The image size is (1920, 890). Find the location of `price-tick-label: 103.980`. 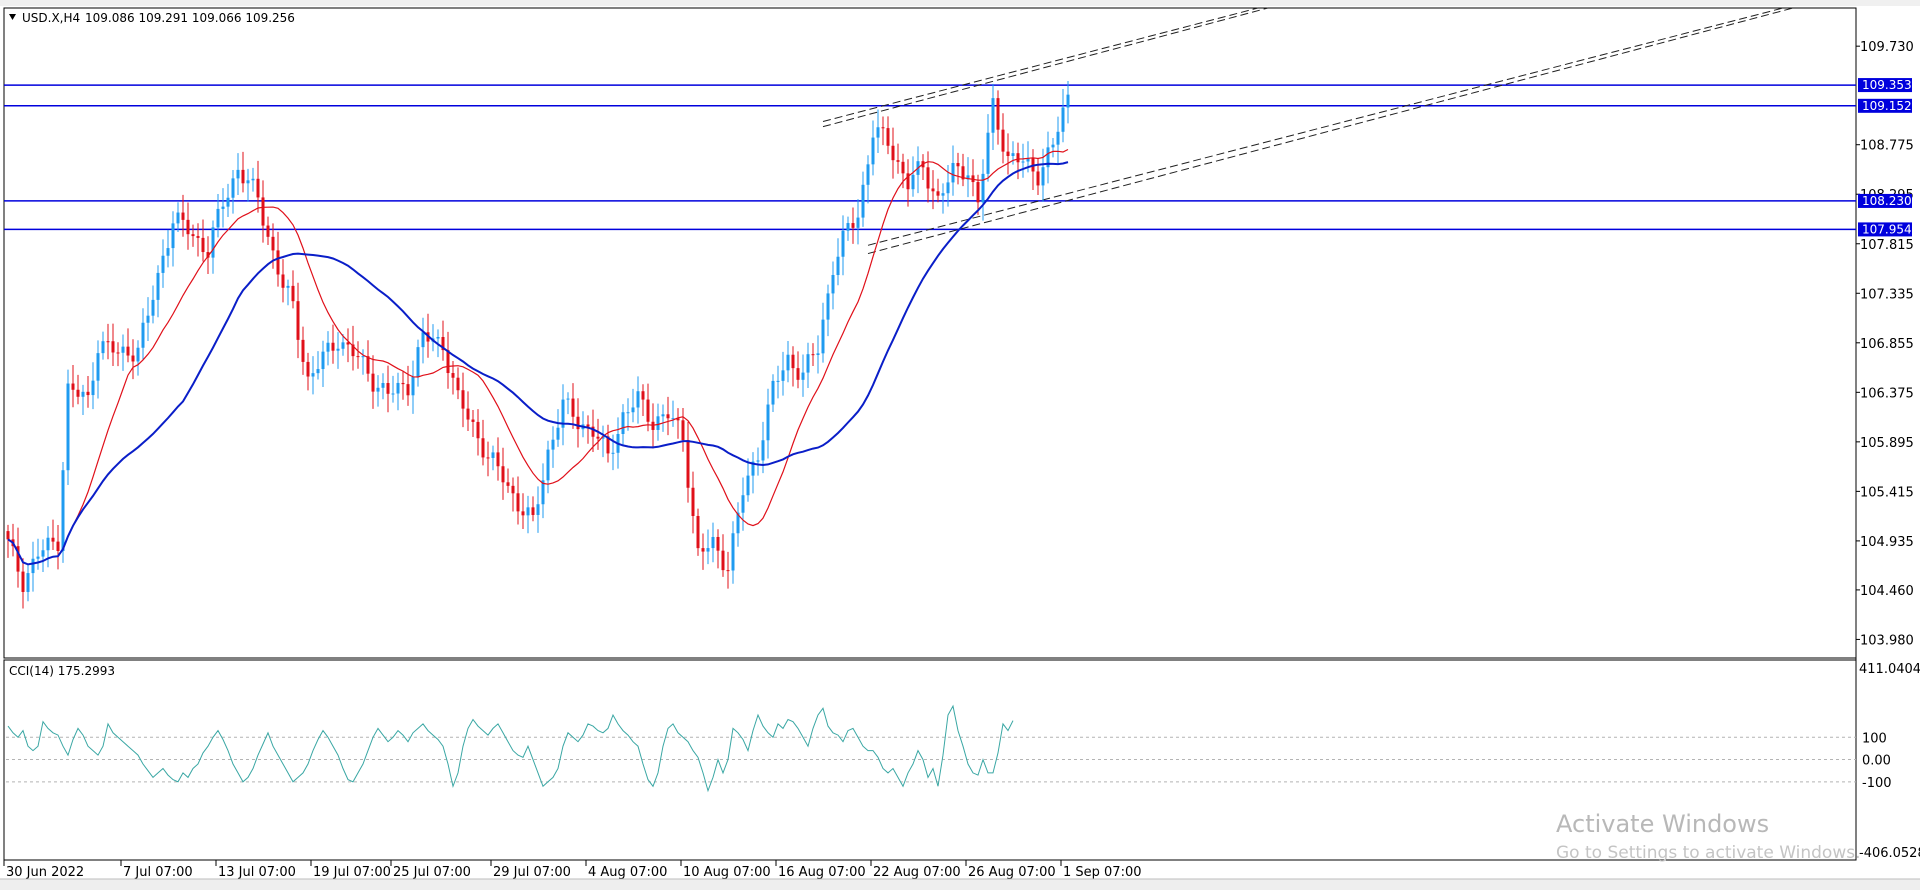

price-tick-label: 103.980 is located at coordinates (1887, 640).